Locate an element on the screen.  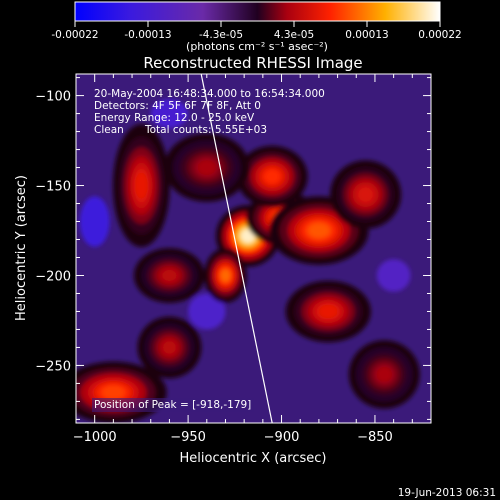
info-time-range: 20-May-2004 16:48:34.000 to 16:54:34.000 is located at coordinates (209, 94).